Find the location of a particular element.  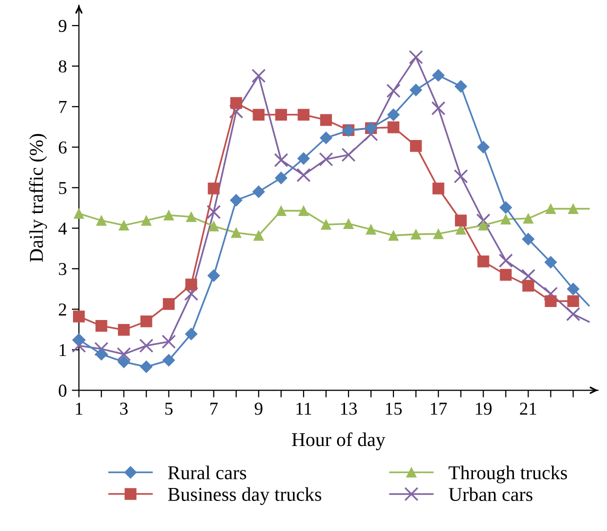

x-tick-label: 17 is located at coordinates (438, 408).